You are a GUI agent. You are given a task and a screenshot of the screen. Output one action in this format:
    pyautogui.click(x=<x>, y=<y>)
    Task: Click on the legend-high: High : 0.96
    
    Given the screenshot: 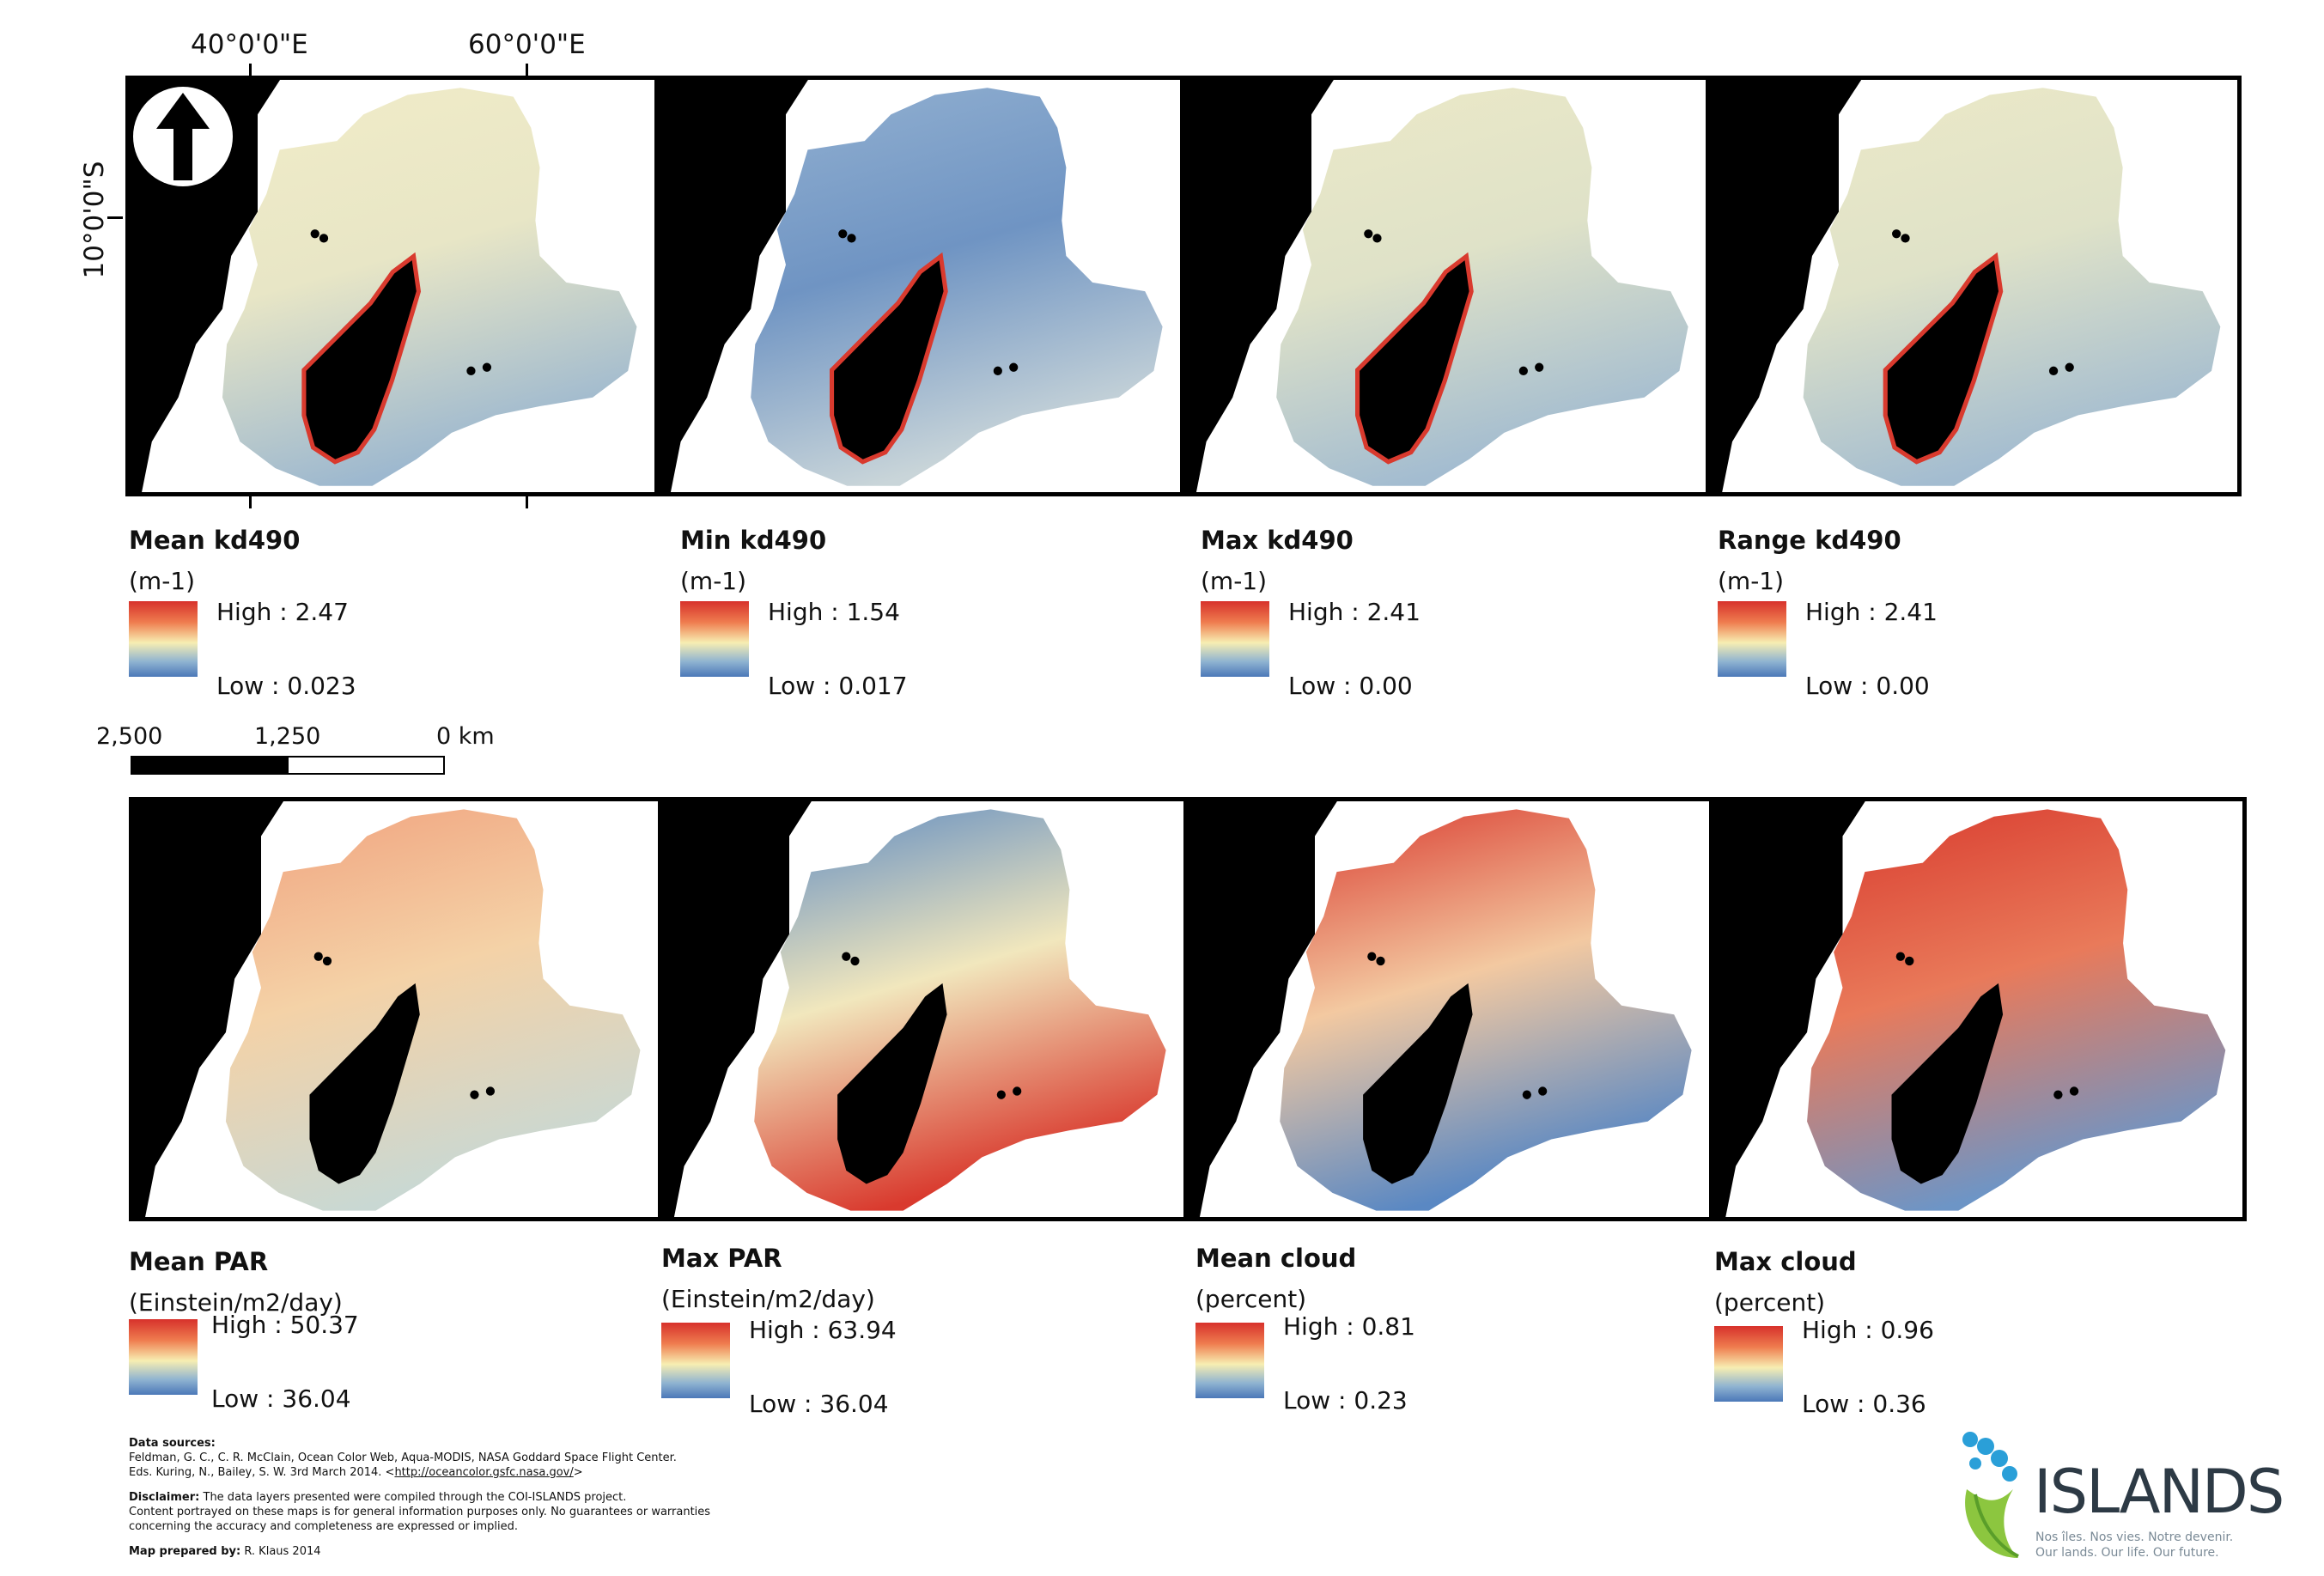 What is the action you would take?
    pyautogui.click(x=1868, y=1330)
    